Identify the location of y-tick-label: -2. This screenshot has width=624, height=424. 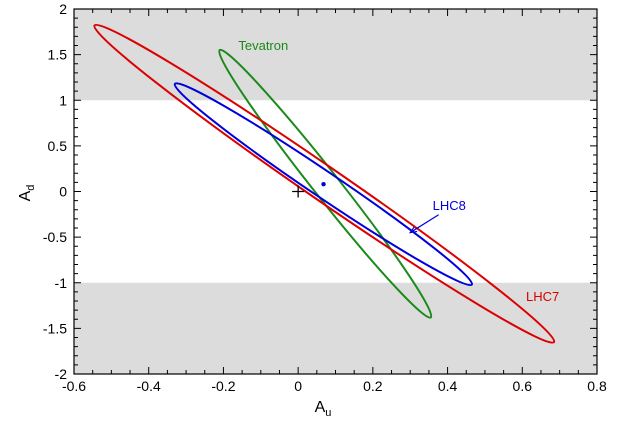
(61, 374).